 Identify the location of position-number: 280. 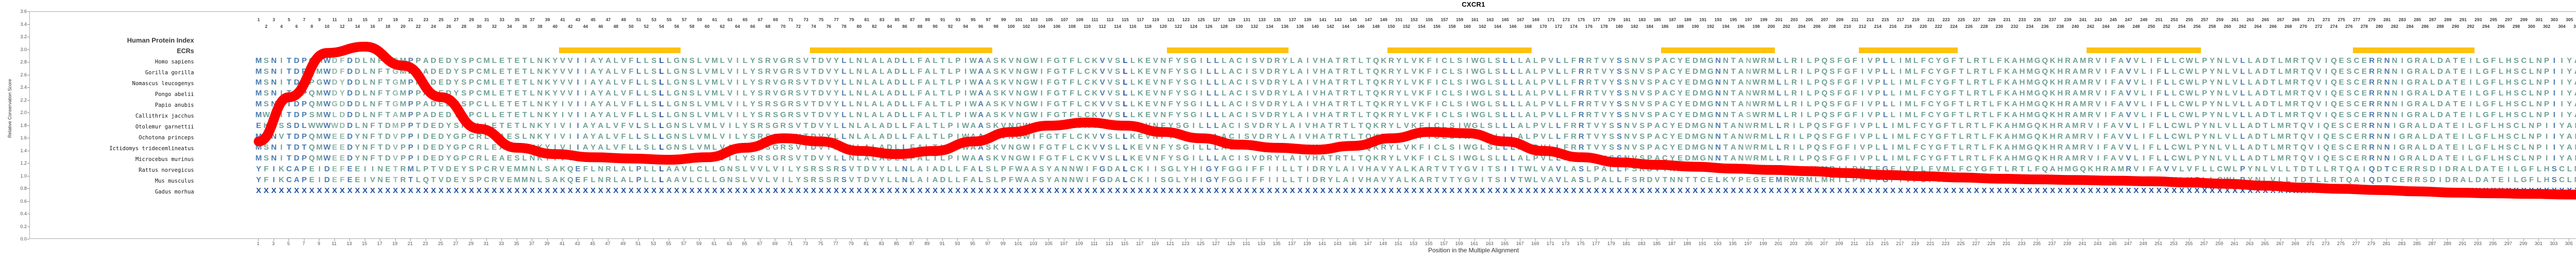
(2379, 26).